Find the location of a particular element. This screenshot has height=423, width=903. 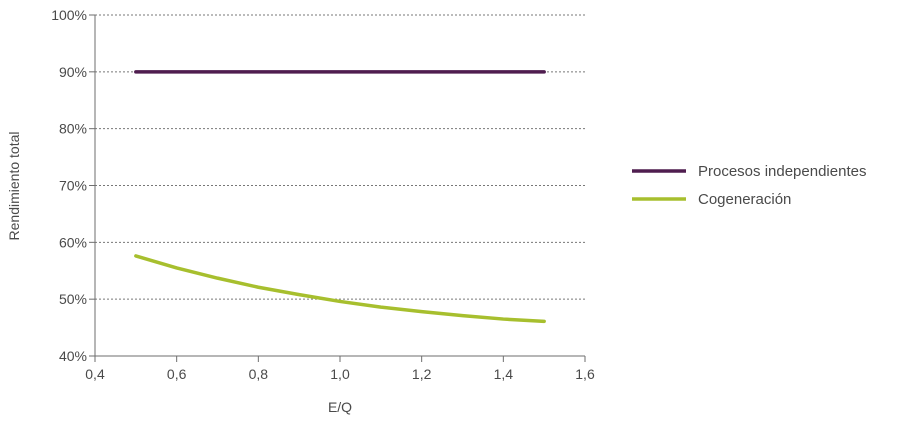

x-axis-title: E/Q is located at coordinates (340, 407).